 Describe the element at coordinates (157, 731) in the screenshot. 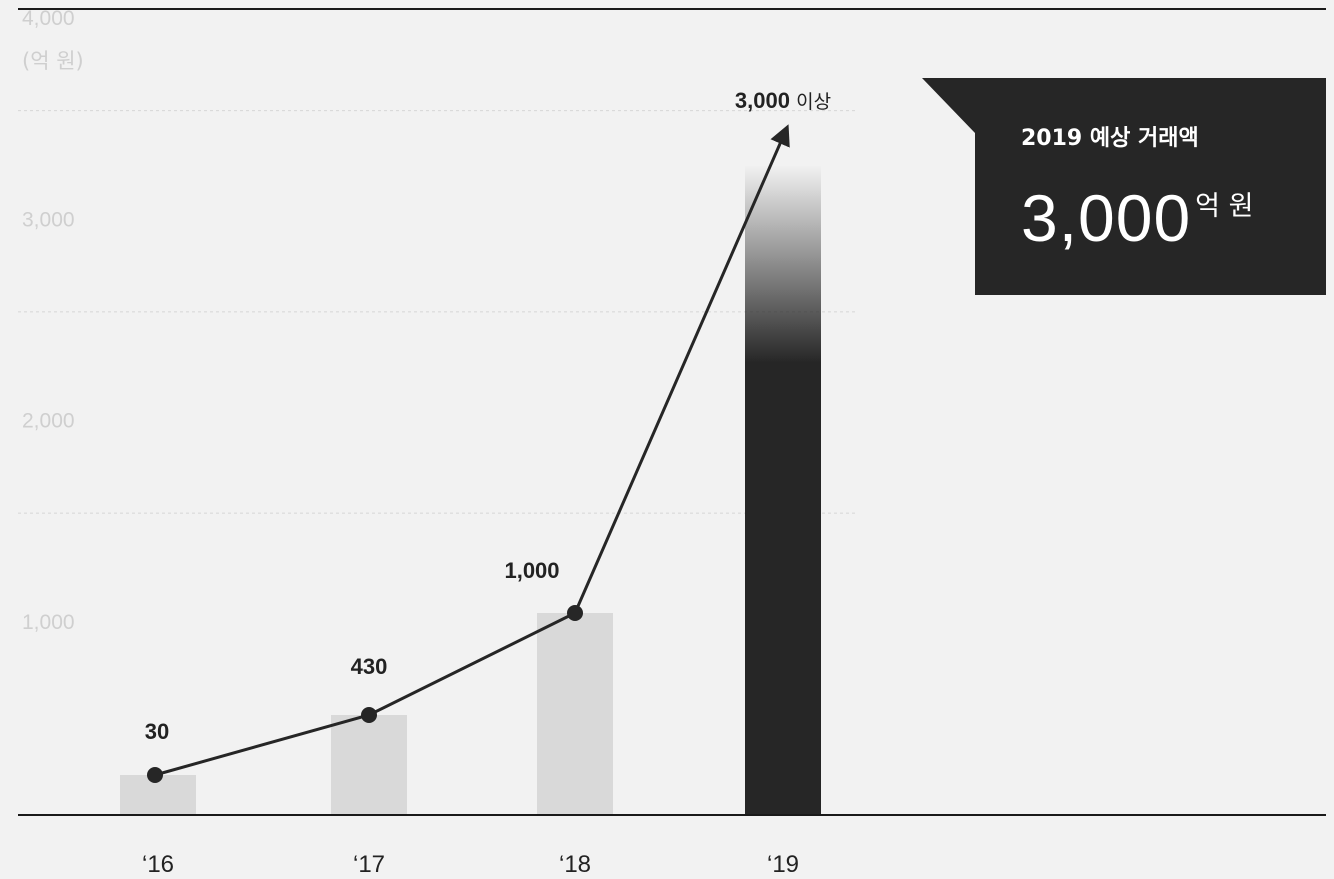

I see `value-label: 30` at that location.